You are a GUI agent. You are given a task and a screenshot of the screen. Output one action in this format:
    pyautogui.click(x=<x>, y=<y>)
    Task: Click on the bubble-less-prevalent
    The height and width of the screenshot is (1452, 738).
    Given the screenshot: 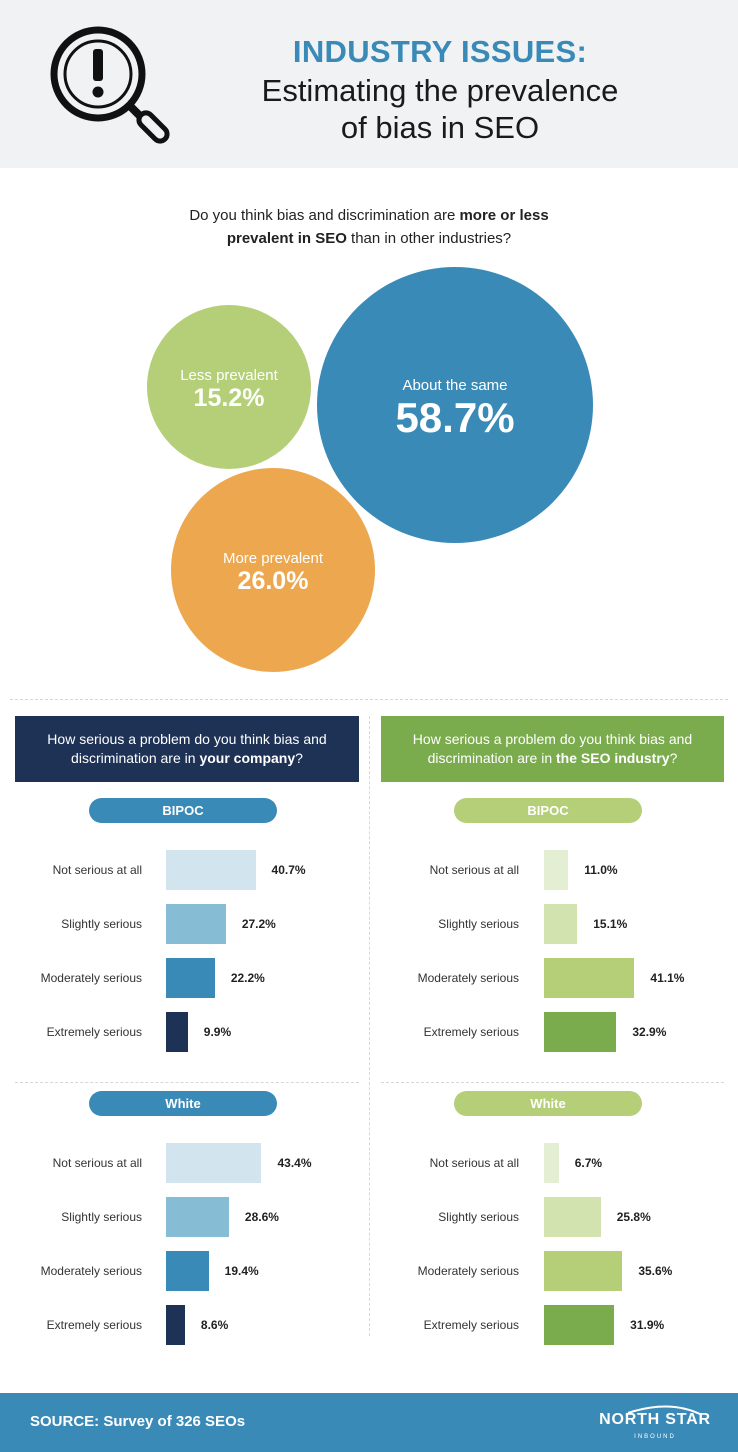 What is the action you would take?
    pyautogui.click(x=229, y=387)
    